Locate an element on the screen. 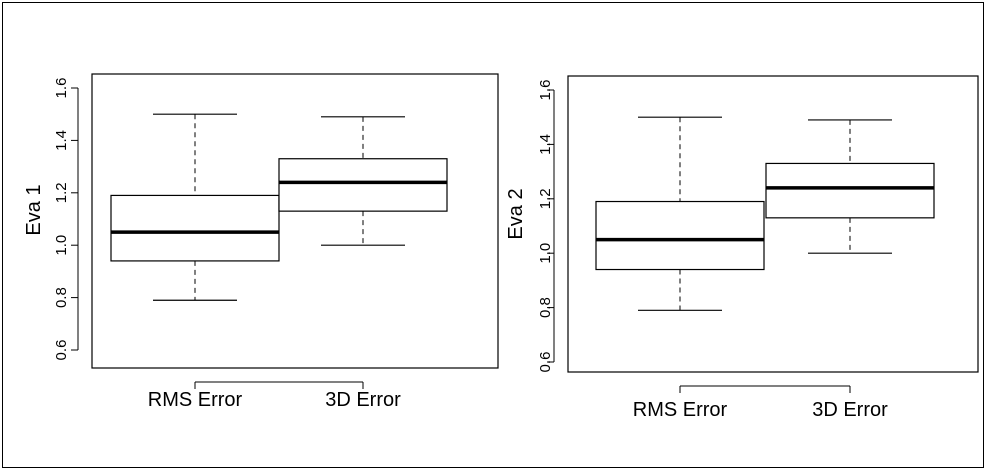 This screenshot has height=470, width=986. y-axis-title: Eva 2 is located at coordinates (516, 213).